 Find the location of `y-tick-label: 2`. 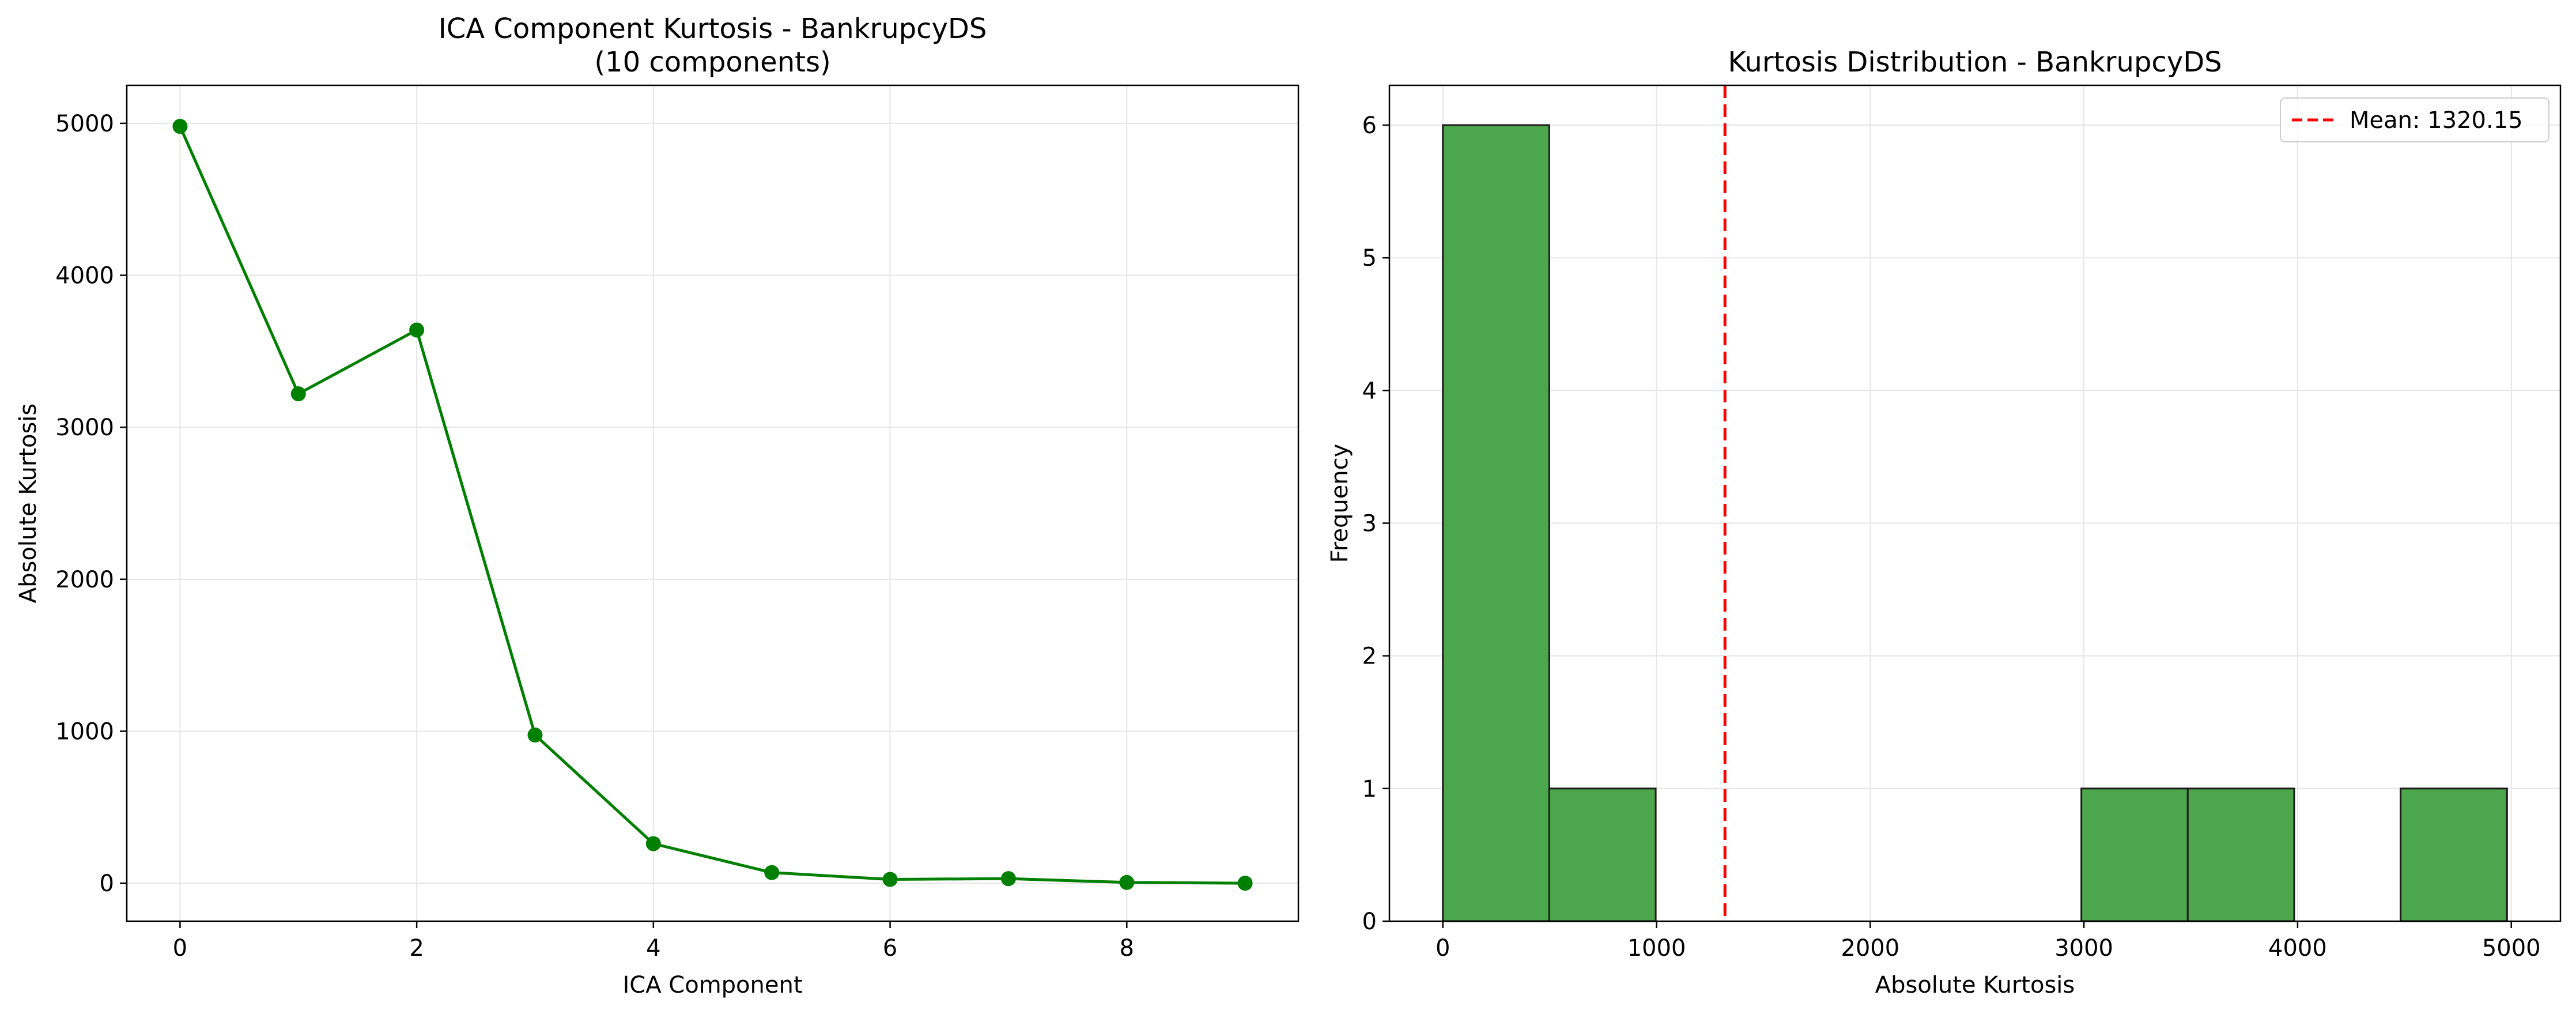

y-tick-label: 2 is located at coordinates (1369, 656).